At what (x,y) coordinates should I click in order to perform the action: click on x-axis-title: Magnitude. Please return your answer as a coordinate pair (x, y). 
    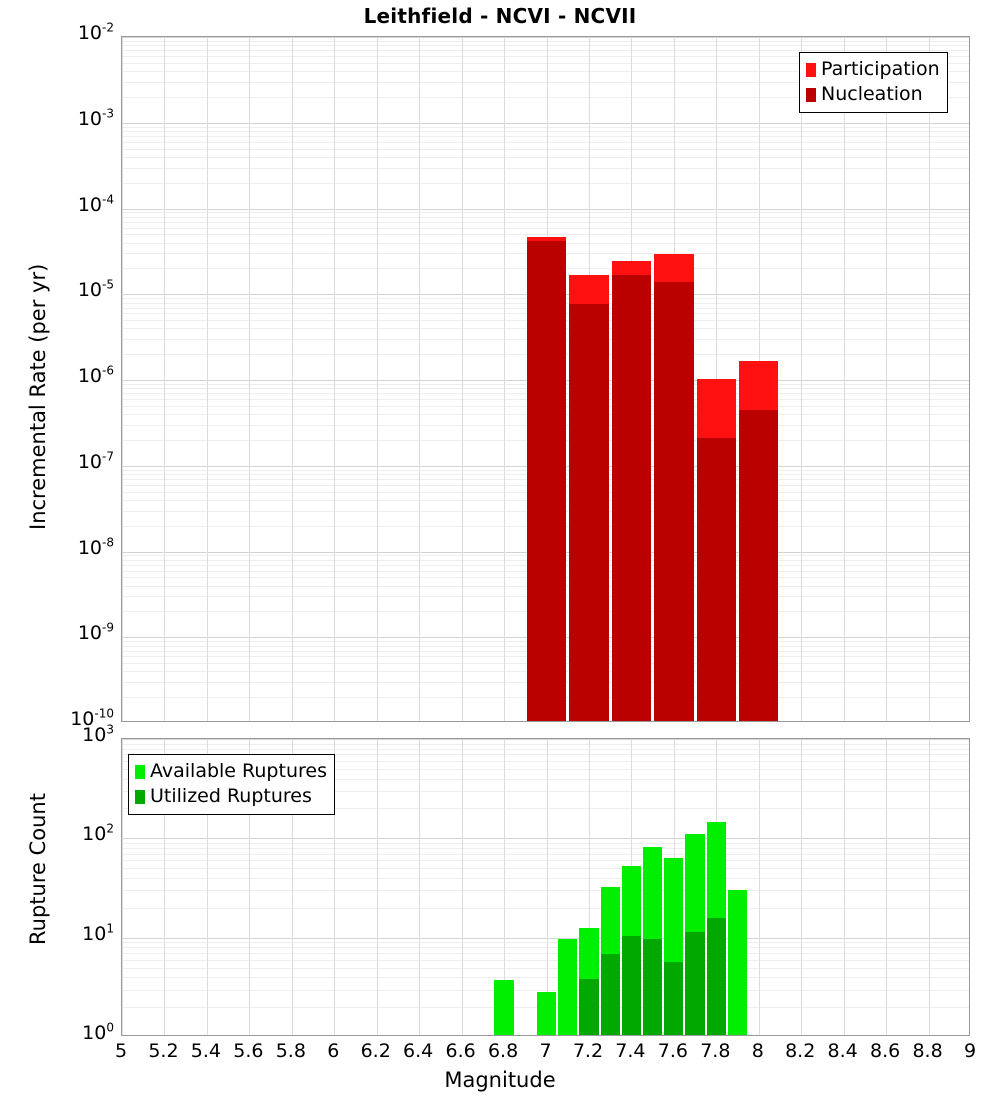
    Looking at the image, I should click on (500, 1080).